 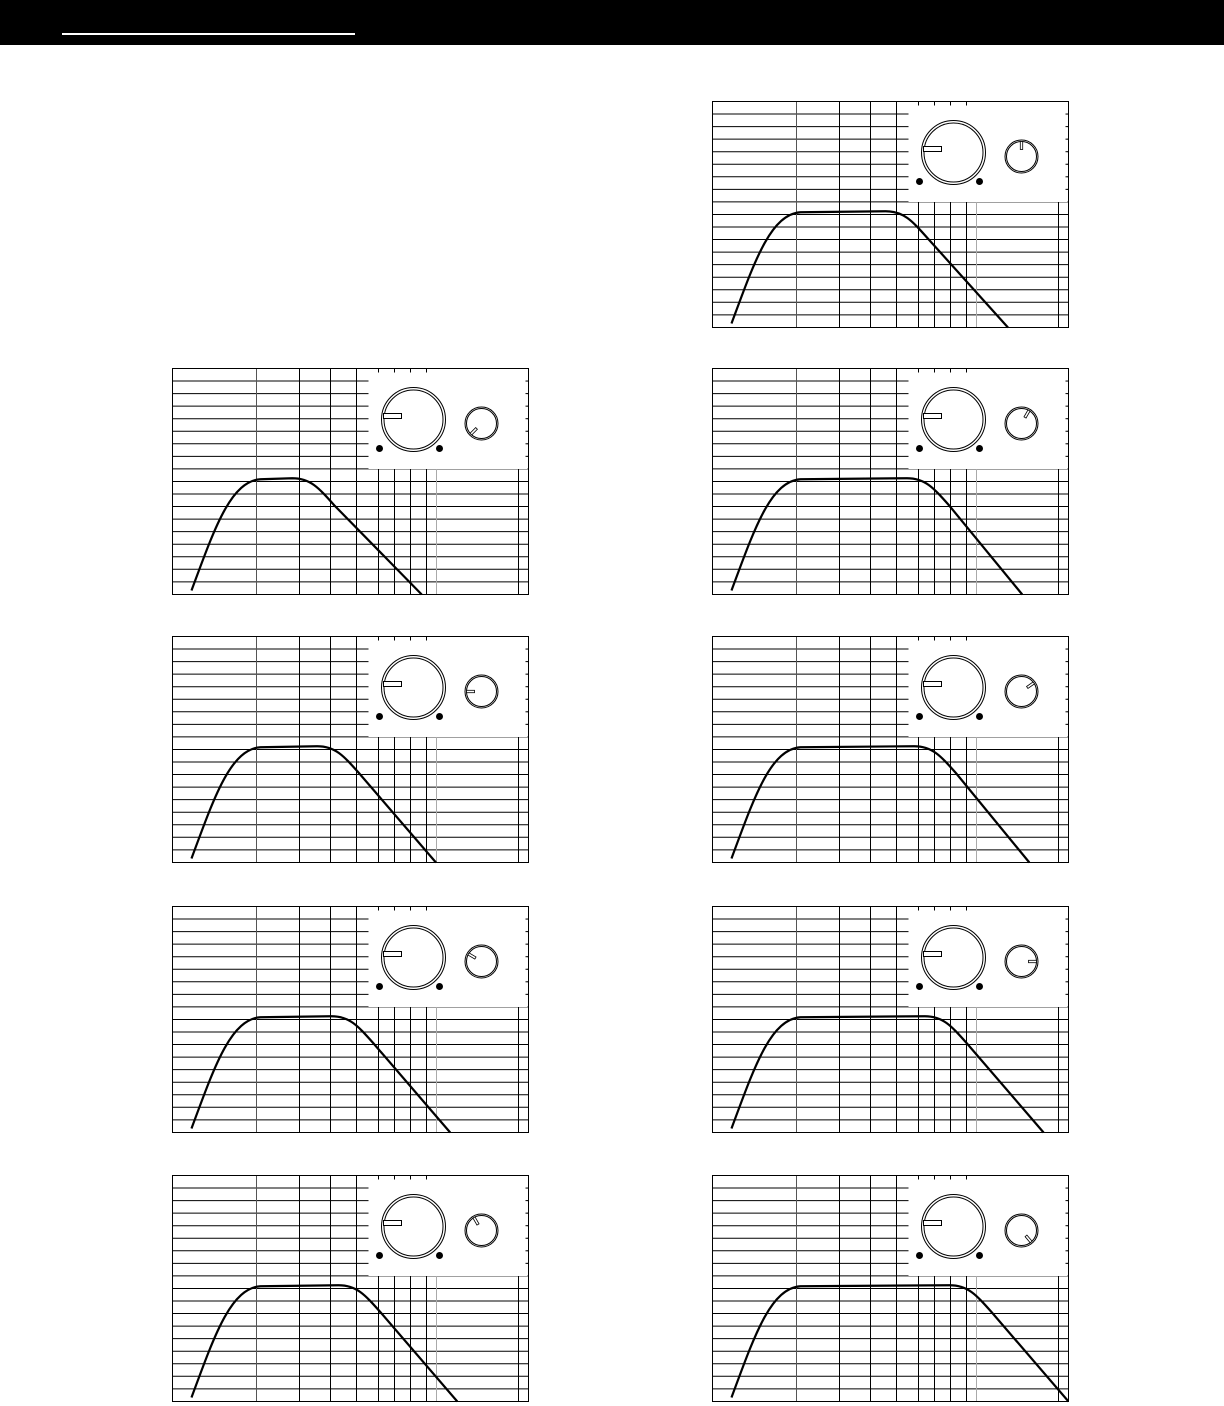 I want to click on header-bar, so click(x=612, y=22).